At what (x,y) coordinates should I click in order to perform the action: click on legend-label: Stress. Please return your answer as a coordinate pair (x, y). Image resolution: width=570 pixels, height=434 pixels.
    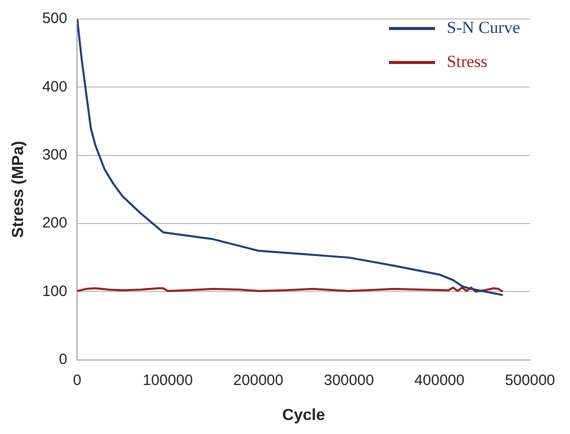
    Looking at the image, I should click on (467, 62).